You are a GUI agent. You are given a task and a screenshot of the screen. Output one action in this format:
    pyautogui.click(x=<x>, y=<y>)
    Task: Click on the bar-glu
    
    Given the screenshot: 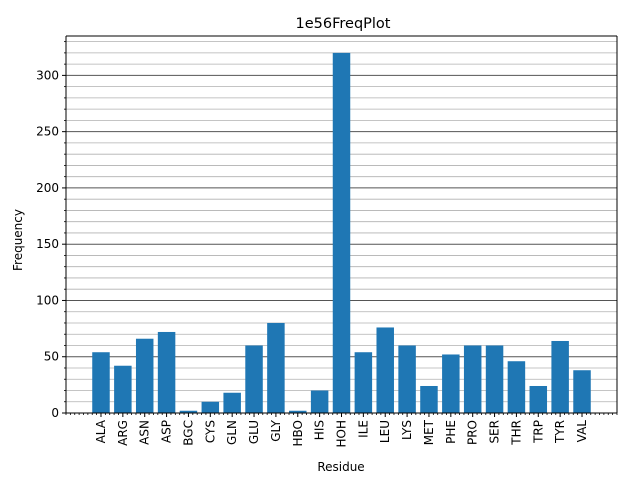 What is the action you would take?
    pyautogui.click(x=254, y=379)
    